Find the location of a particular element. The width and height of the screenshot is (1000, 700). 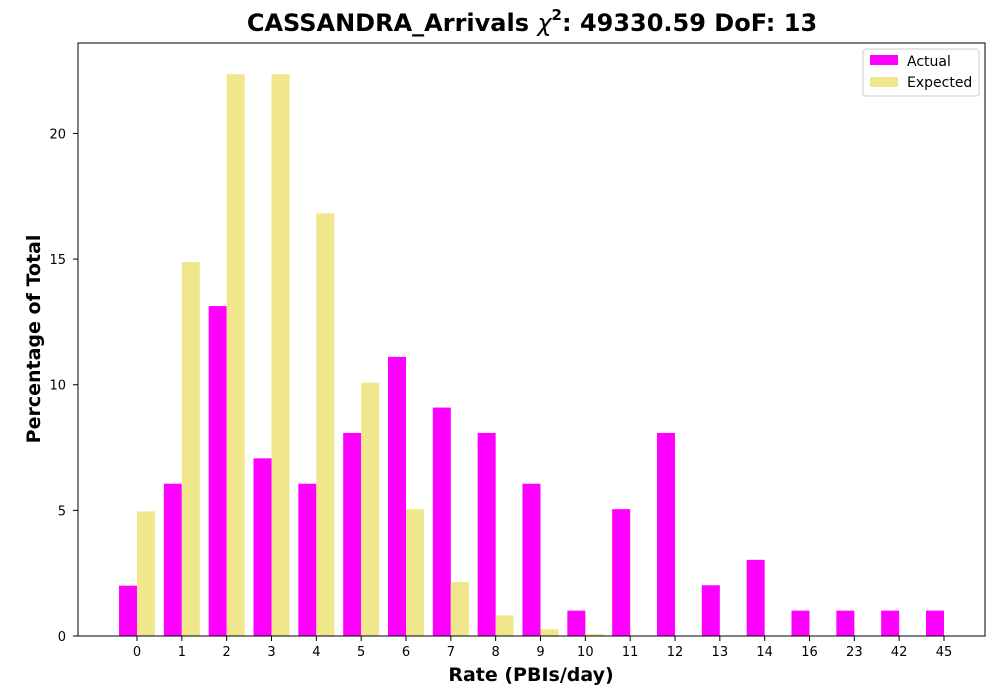

legend-swatch-actual is located at coordinates (884, 60).